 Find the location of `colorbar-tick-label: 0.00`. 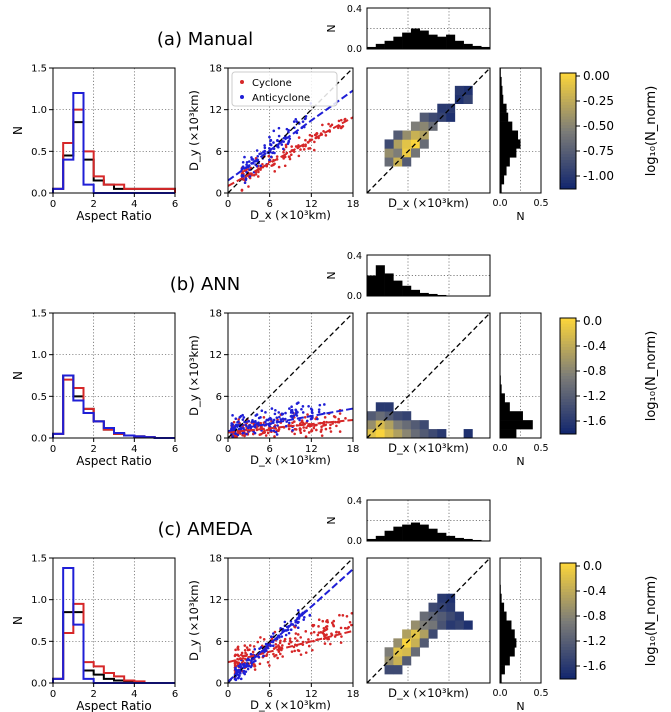

colorbar-tick-label: 0.00 is located at coordinates (596, 76).